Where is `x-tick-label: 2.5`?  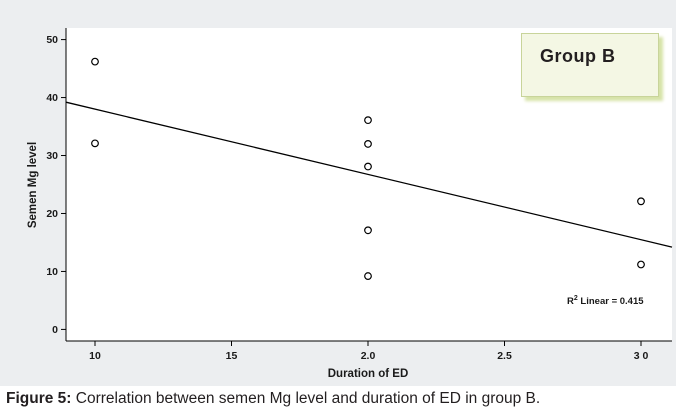
x-tick-label: 2.5 is located at coordinates (504, 356).